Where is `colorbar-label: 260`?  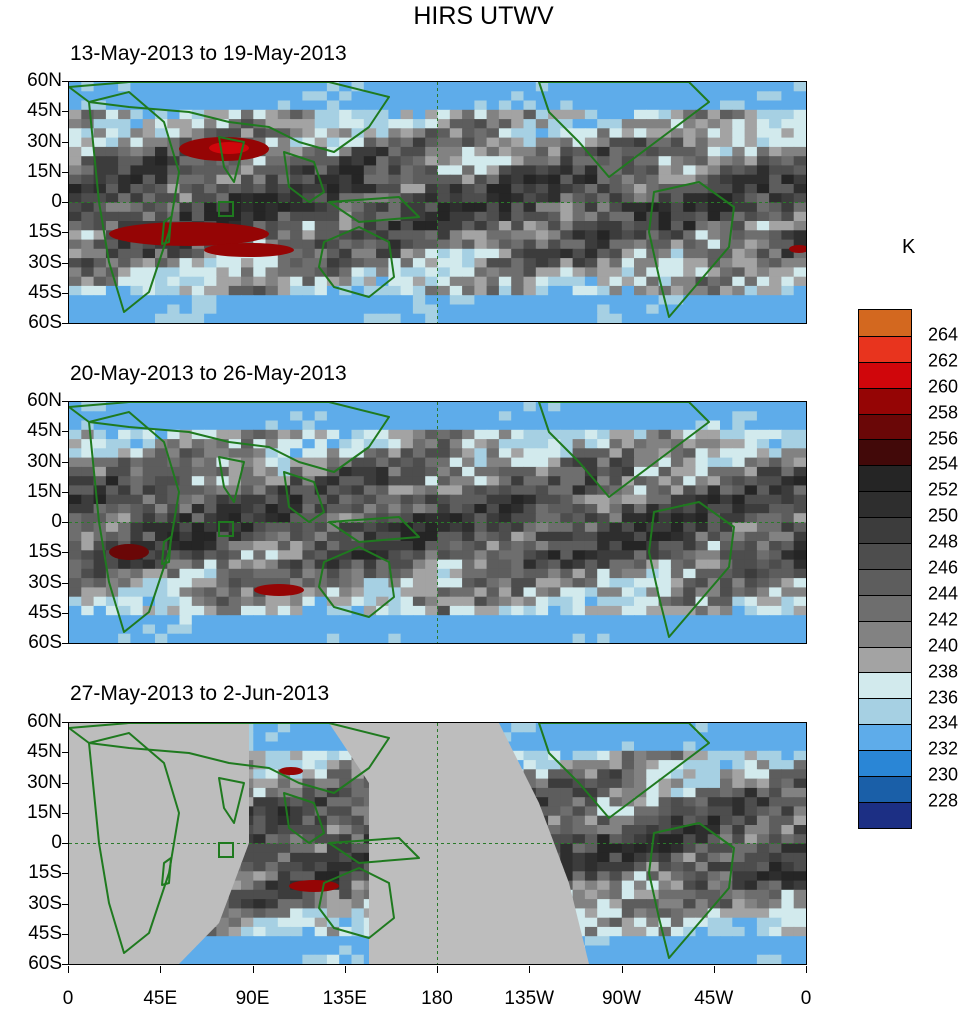
colorbar-label: 260 is located at coordinates (943, 386).